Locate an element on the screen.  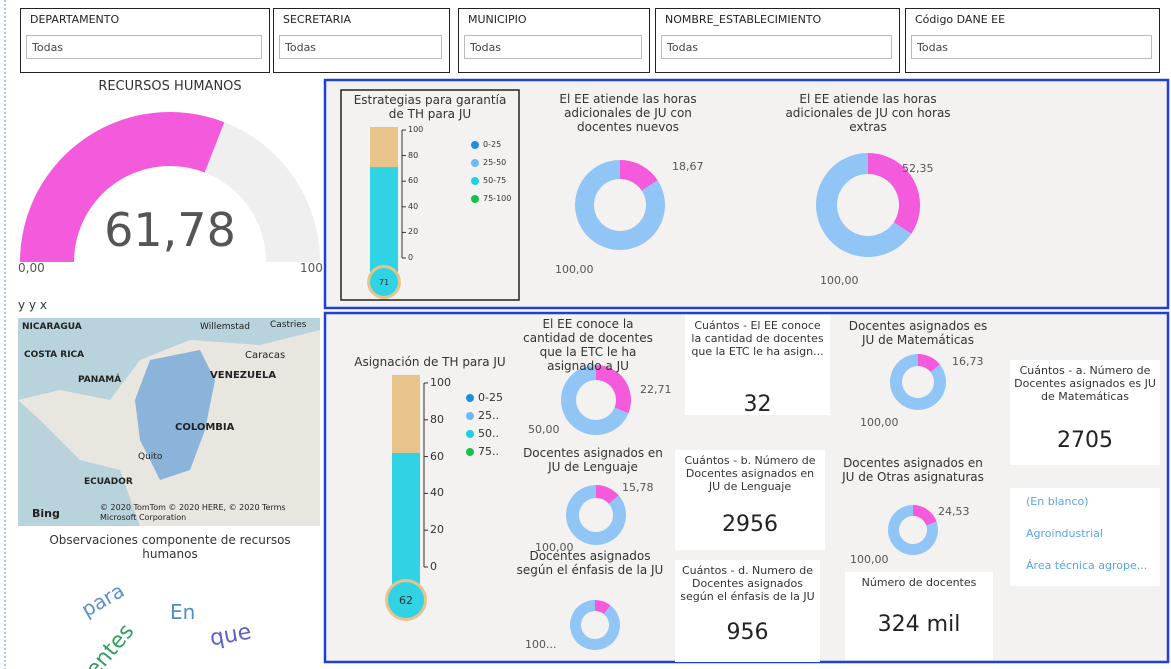
legend-label: 50-75 is located at coordinates (495, 180).